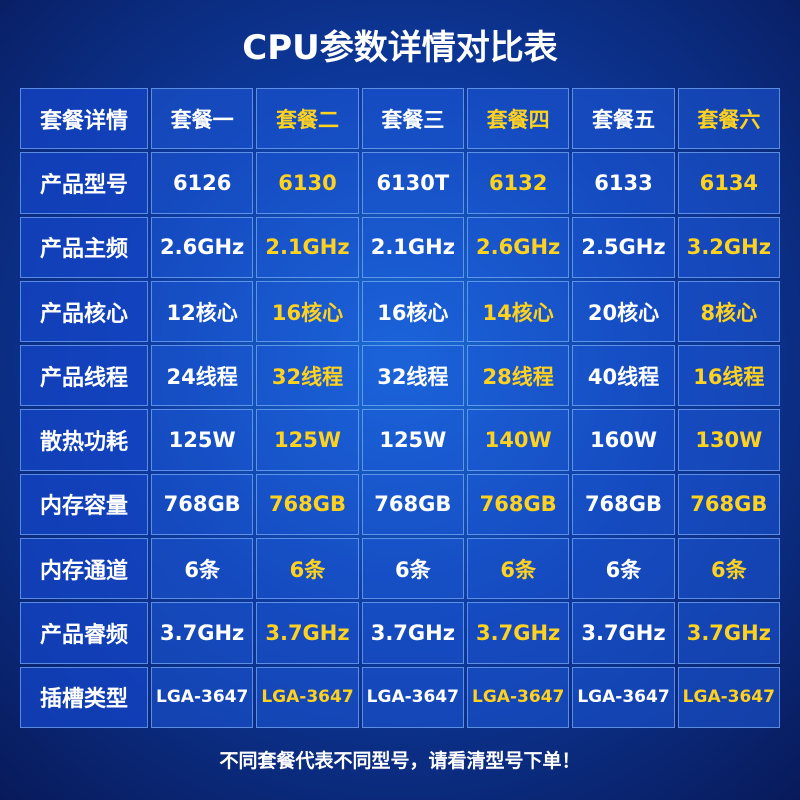 The height and width of the screenshot is (800, 800). I want to click on table-cell: 产品型号, so click(84, 183).